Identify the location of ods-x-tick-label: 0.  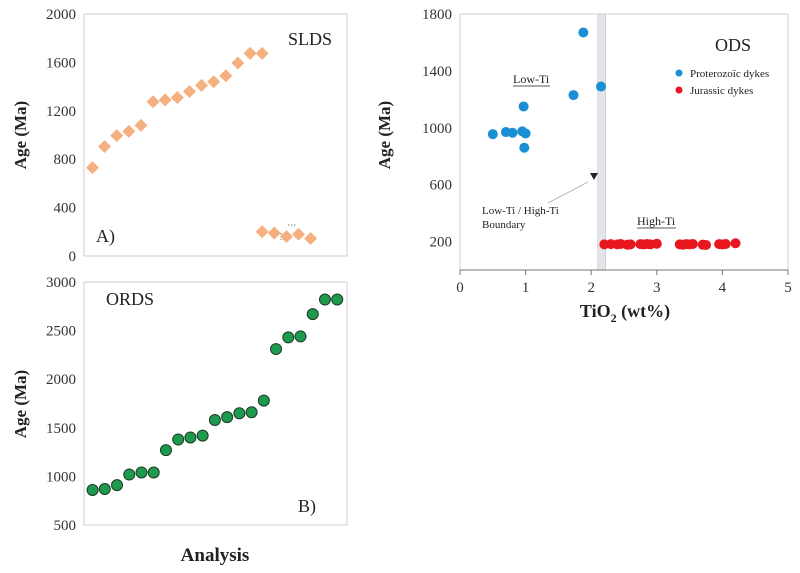
(460, 288).